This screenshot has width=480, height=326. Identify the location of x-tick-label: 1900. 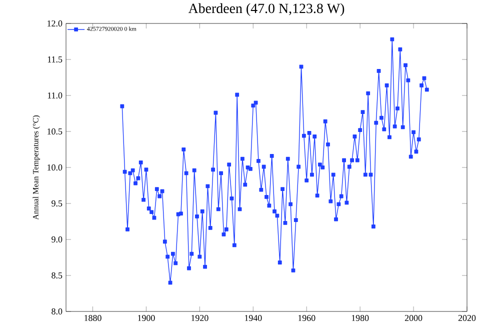
(146, 317).